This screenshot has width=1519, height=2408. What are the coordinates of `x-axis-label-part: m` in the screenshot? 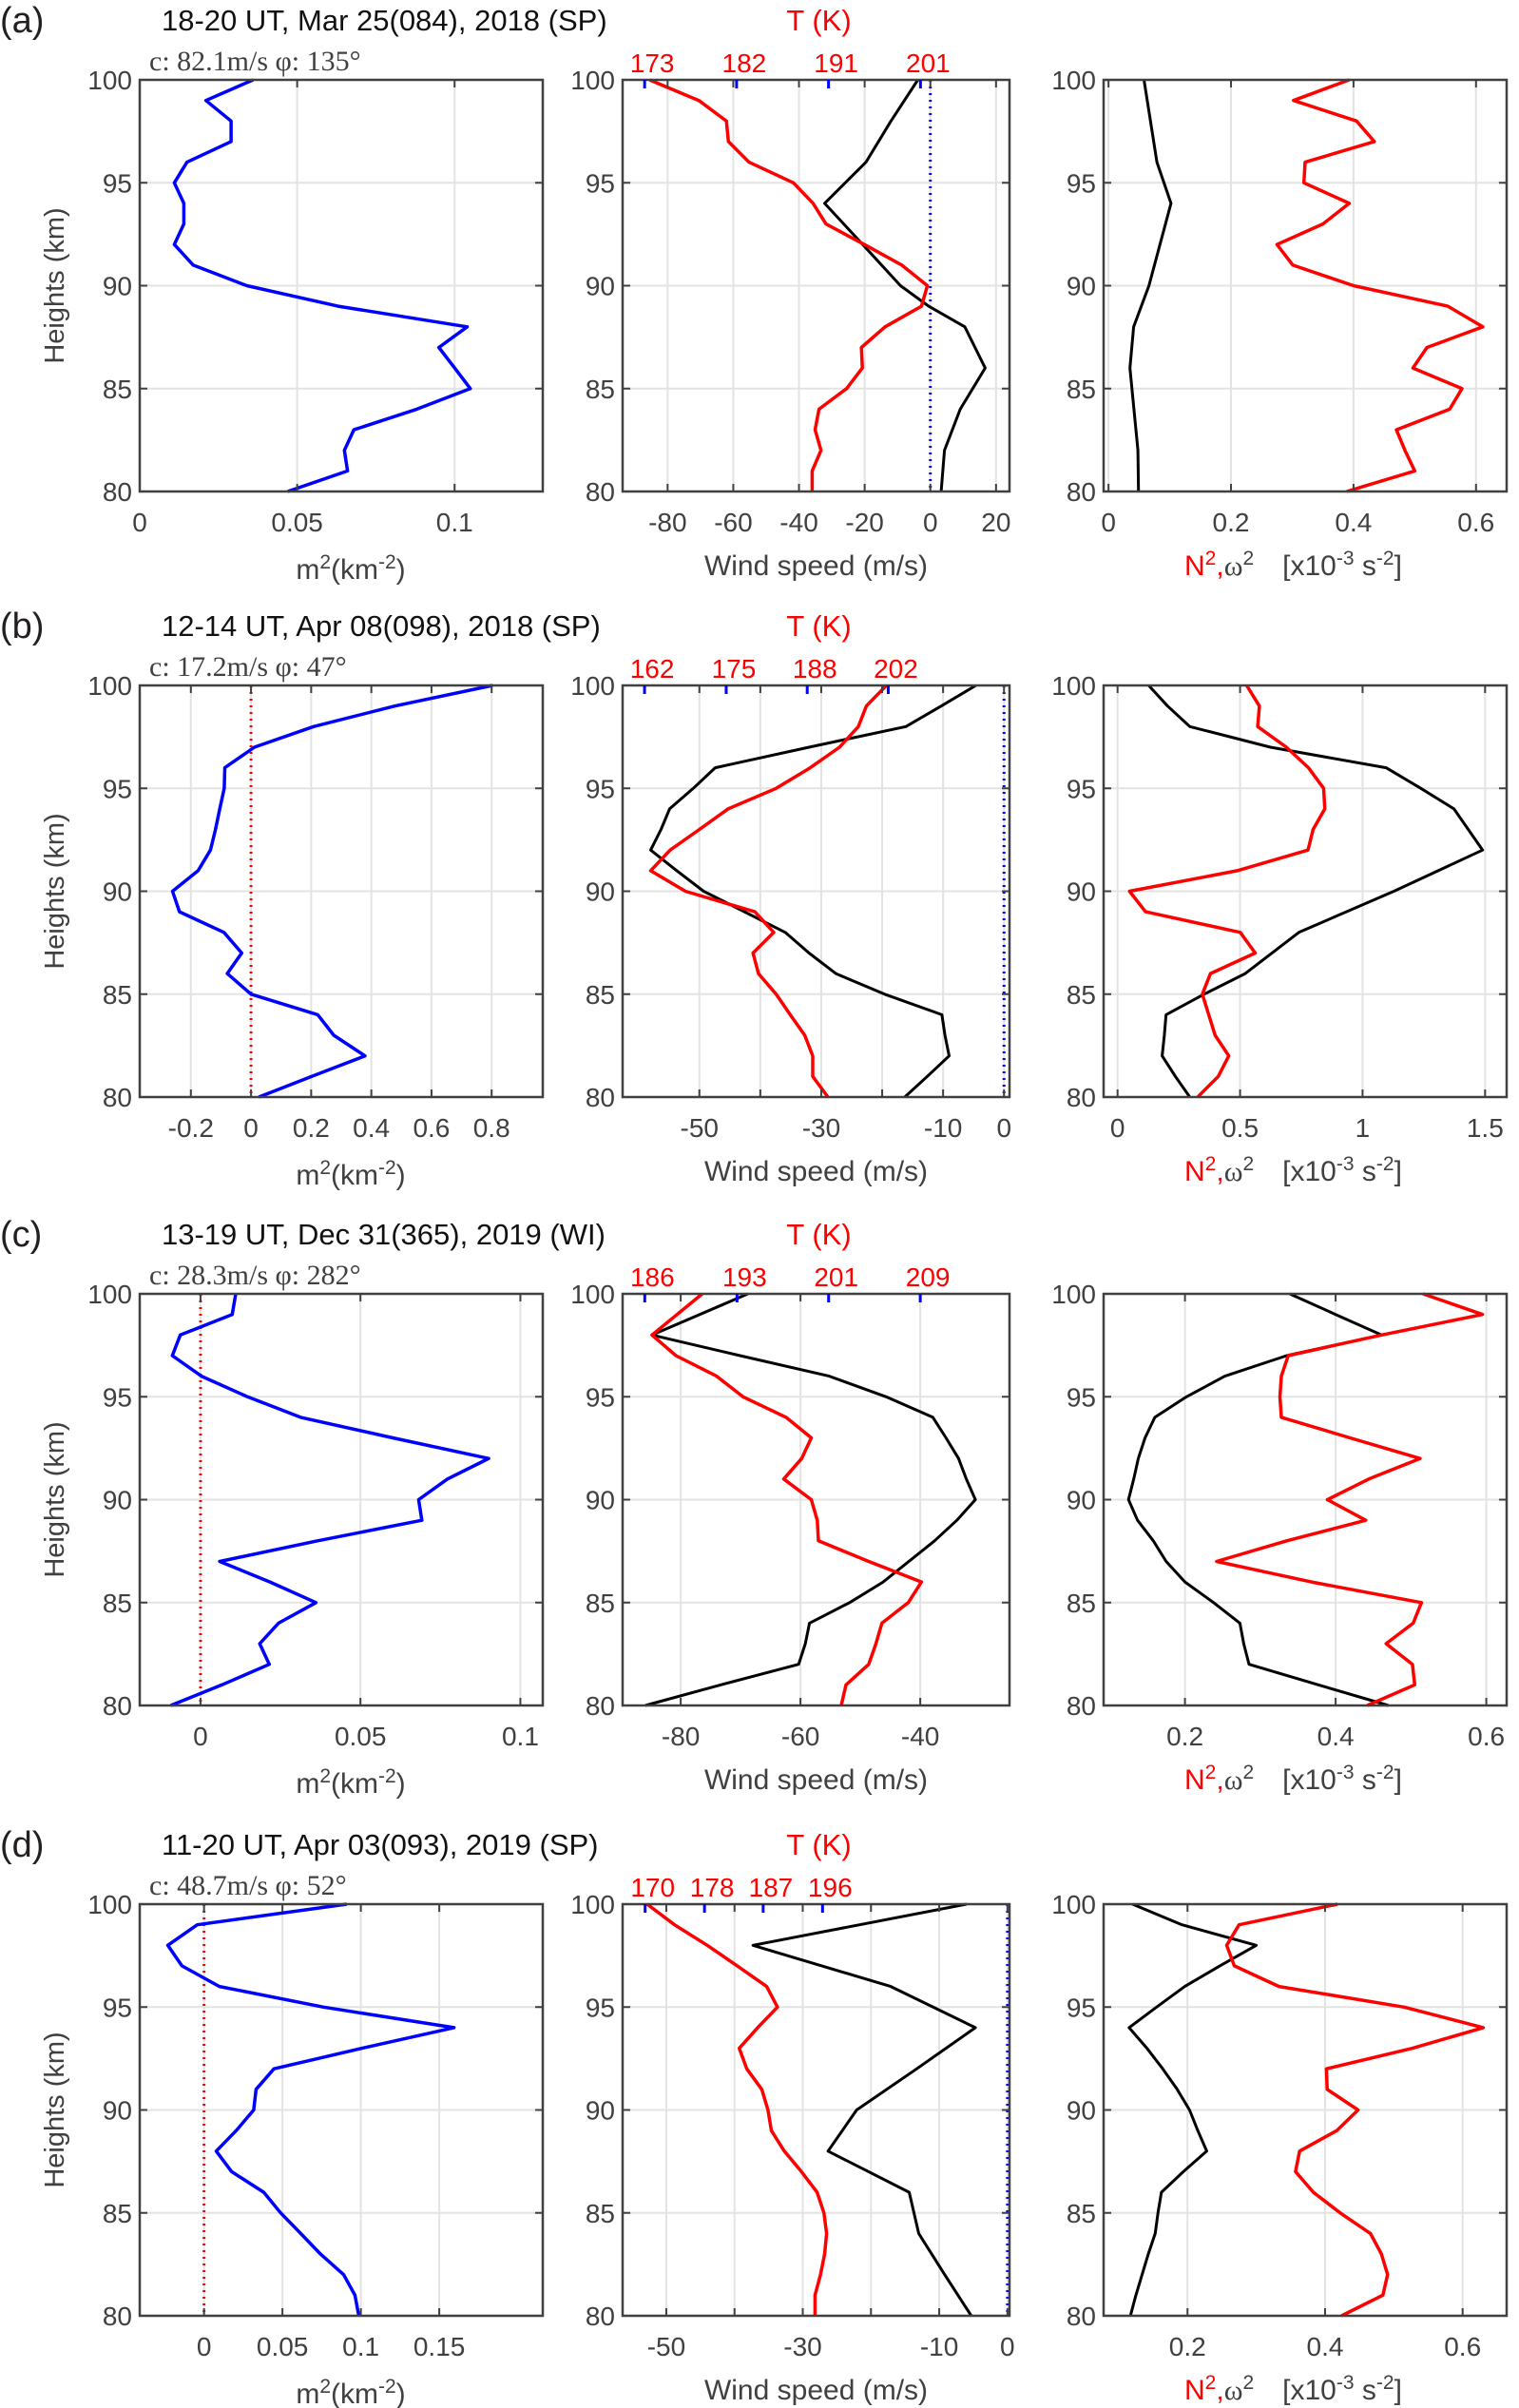 It's located at (308, 1175).